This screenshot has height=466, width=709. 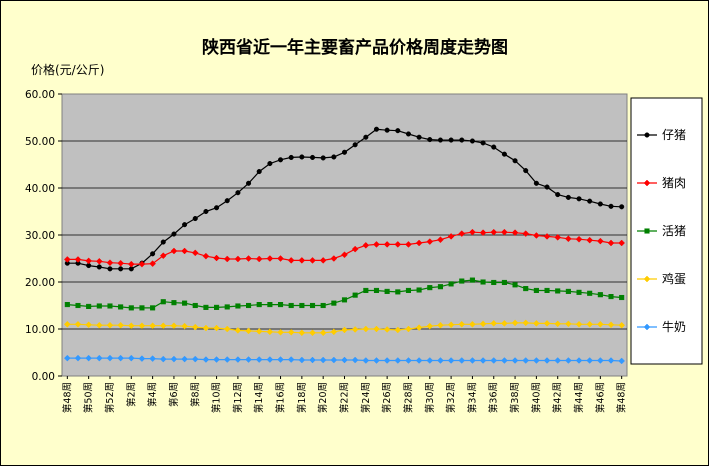 What do you see at coordinates (674, 183) in the screenshot?
I see `legend-label: 猪肉` at bounding box center [674, 183].